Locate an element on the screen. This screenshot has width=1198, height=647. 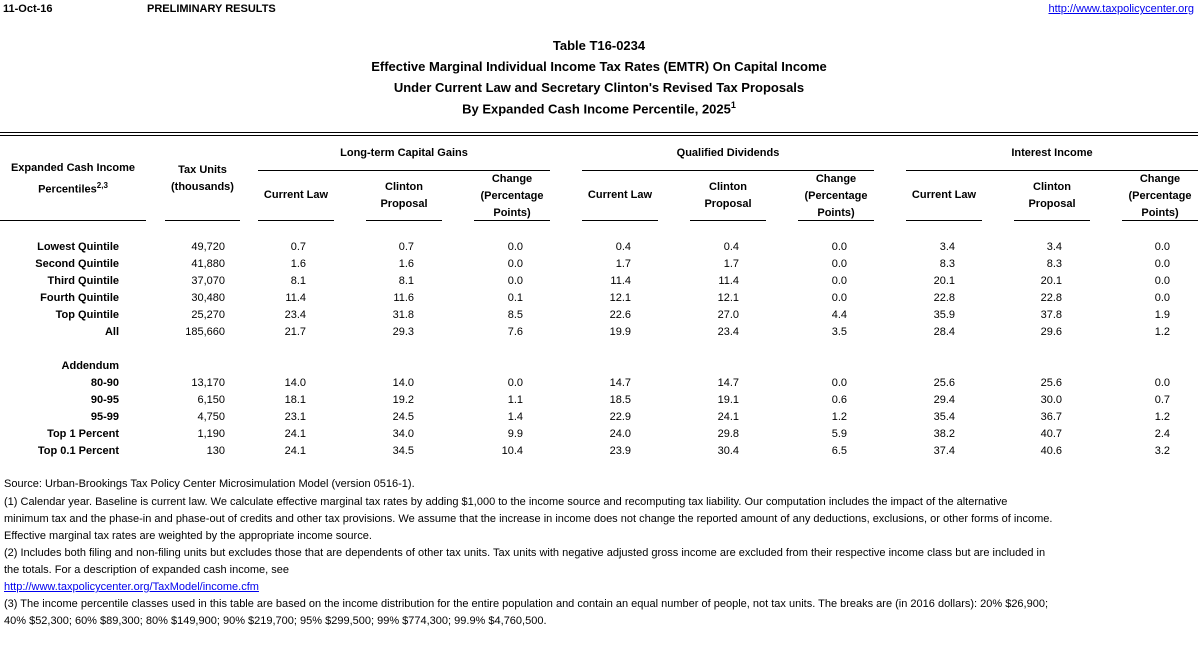
group-header-ltcg: Long-term Capital Gains is located at coordinates (404, 153).